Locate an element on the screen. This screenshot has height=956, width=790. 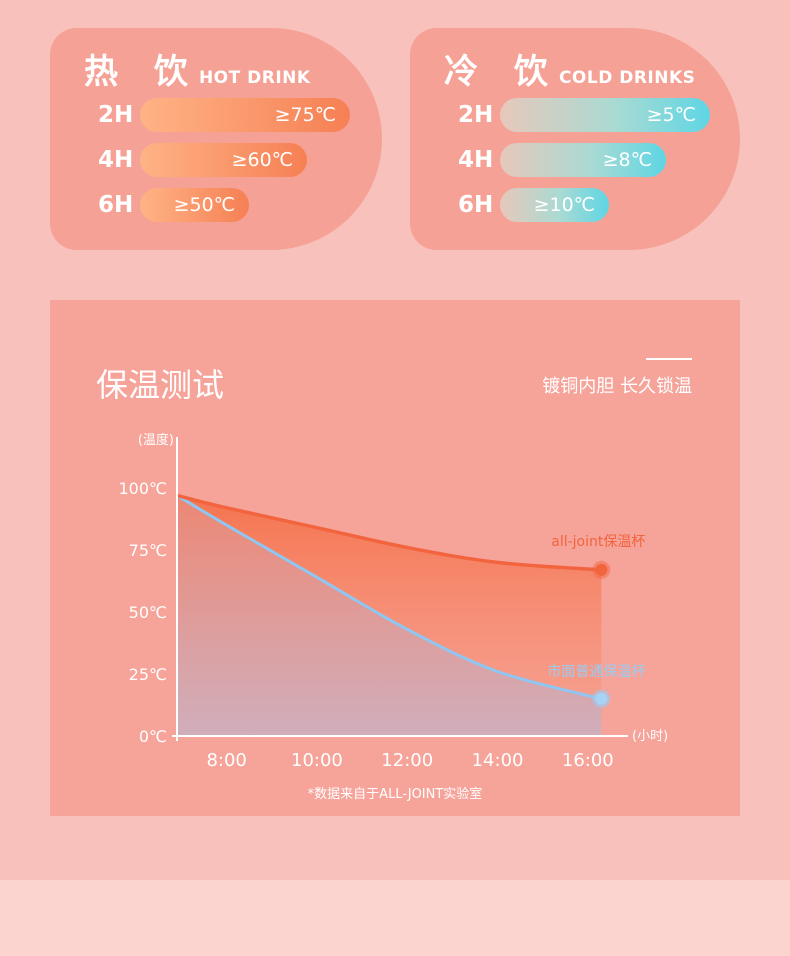
y-tick-label: 75℃ is located at coordinates (148, 550).